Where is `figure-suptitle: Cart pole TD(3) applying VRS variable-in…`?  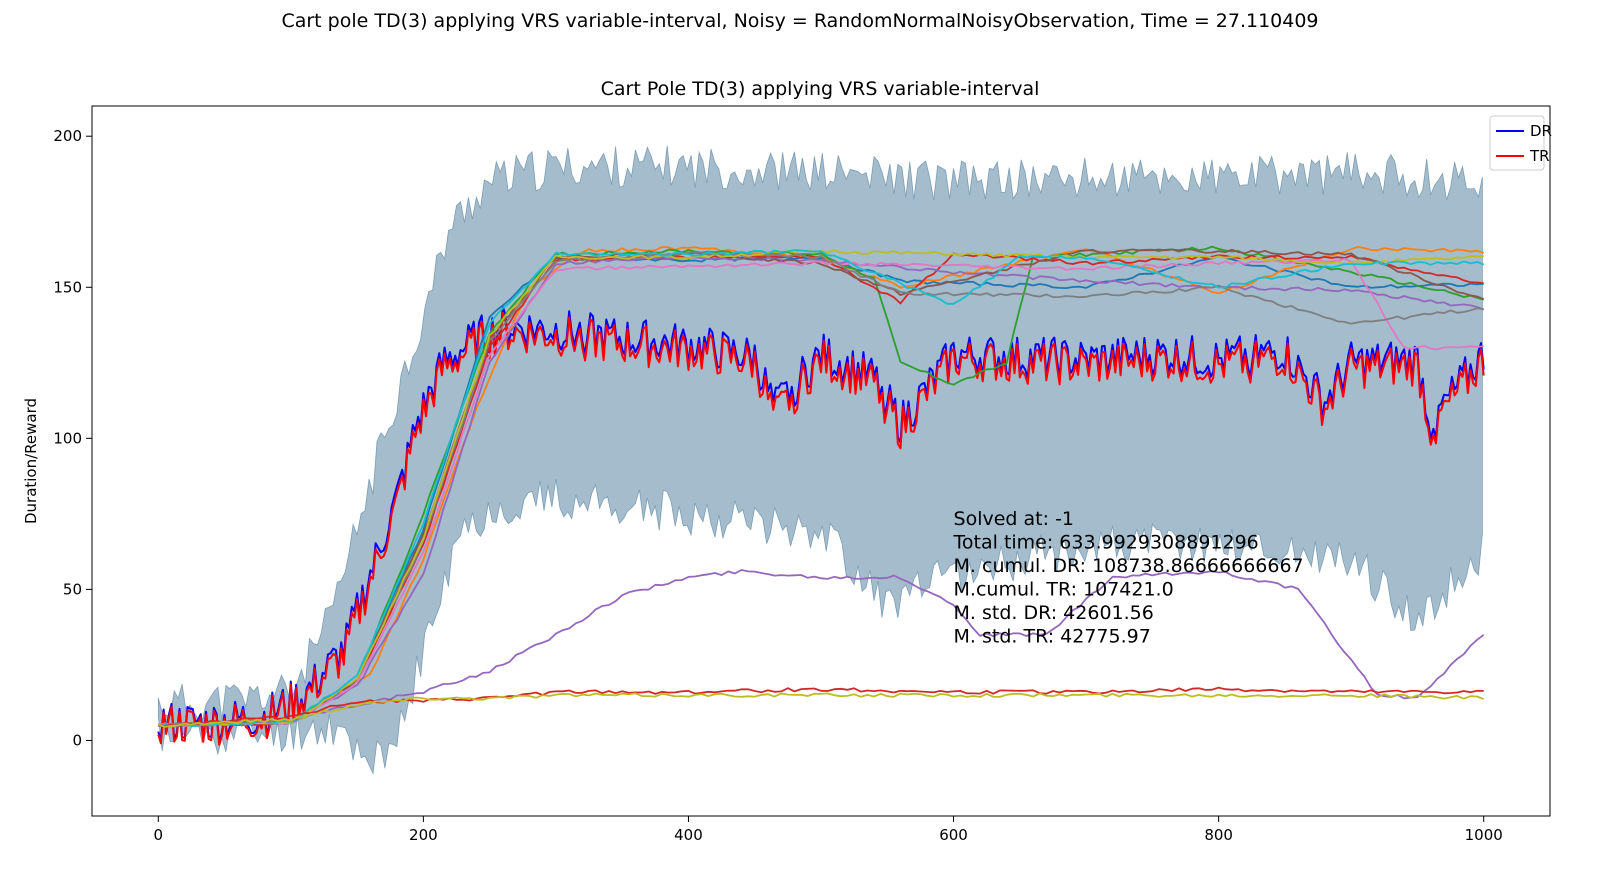
figure-suptitle: Cart pole TD(3) applying VRS variable-in… is located at coordinates (799, 21).